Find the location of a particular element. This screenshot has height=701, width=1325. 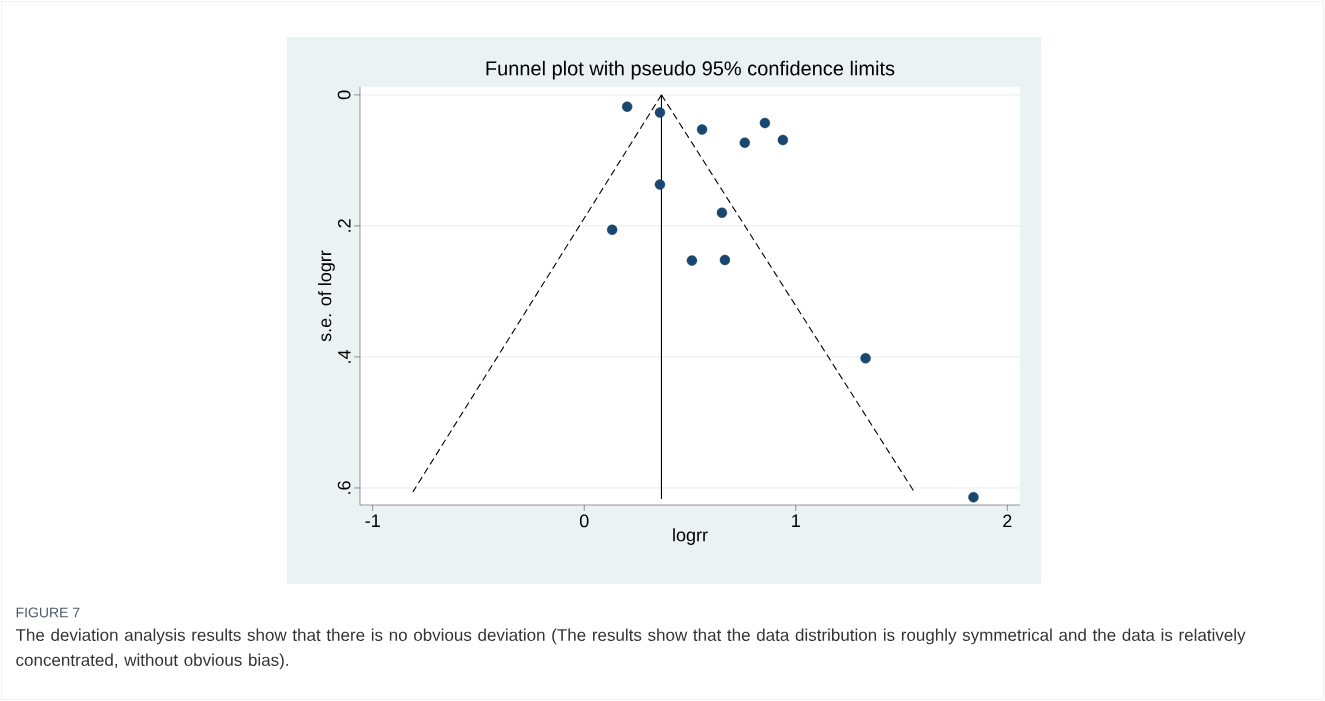

x-axis-title: logrr is located at coordinates (690, 536).